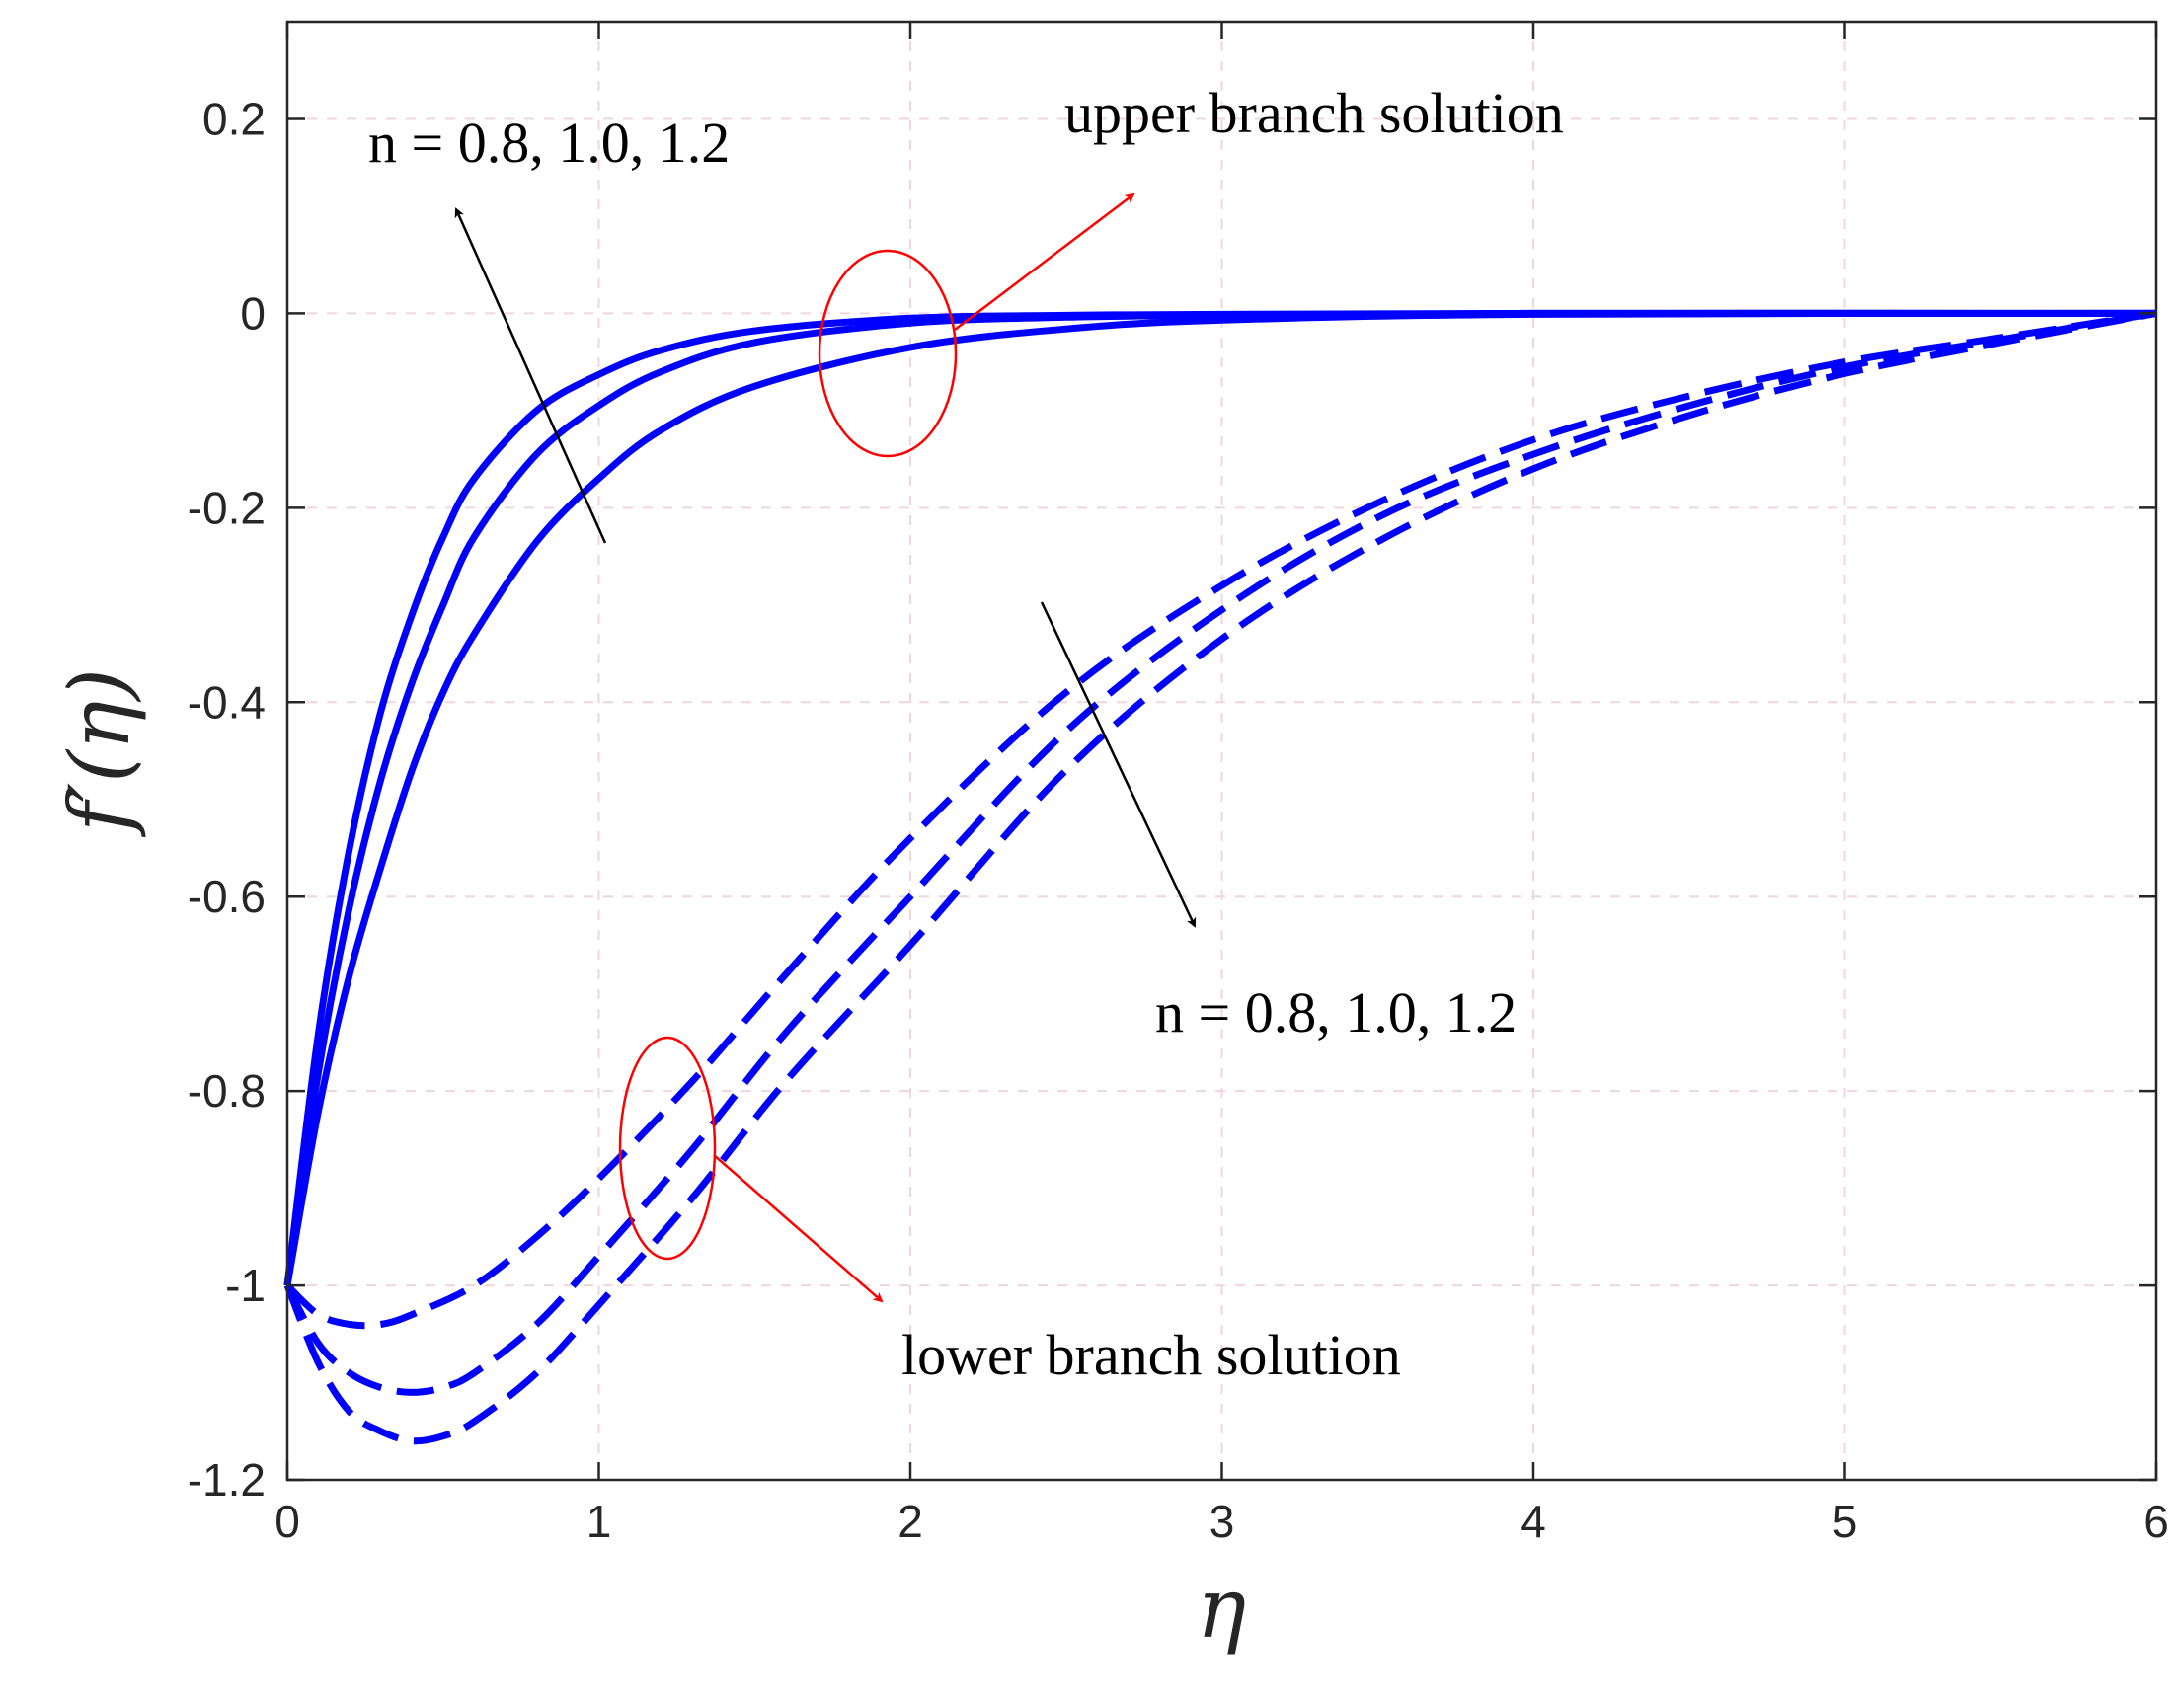 Image resolution: width=2184 pixels, height=1702 pixels. What do you see at coordinates (798, 1228) in the screenshot?
I see `lower-branch-arrow` at bounding box center [798, 1228].